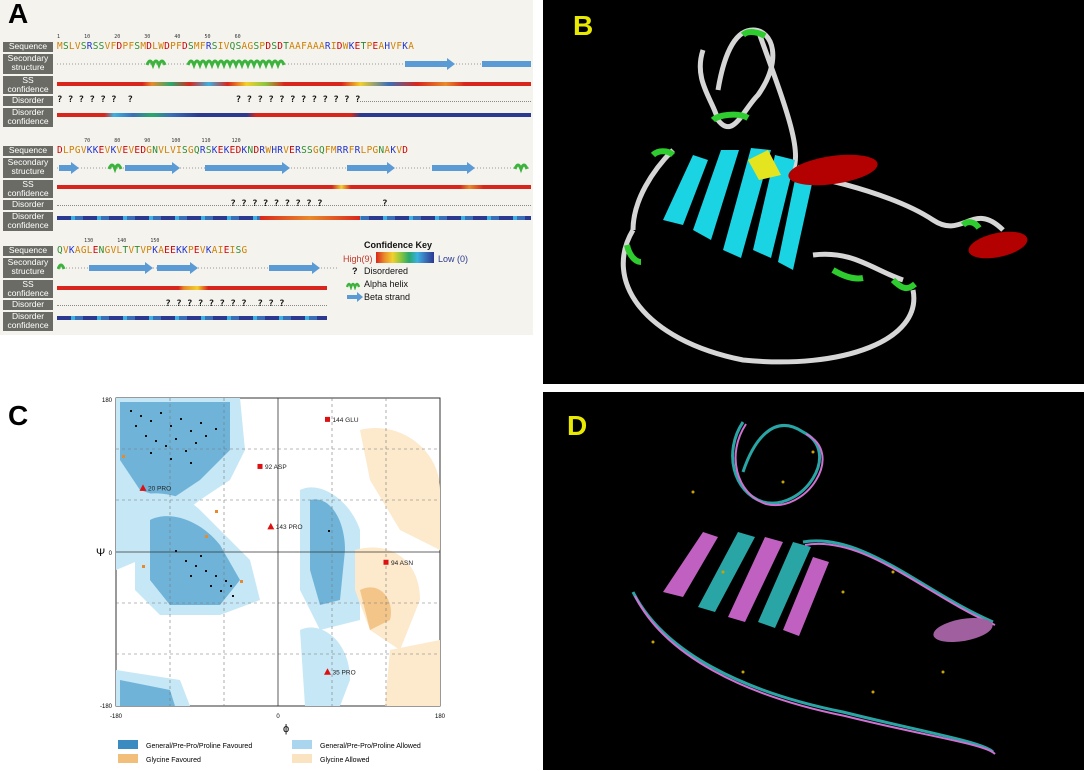 The width and height of the screenshot is (1084, 771). Describe the element at coordinates (398, 245) in the screenshot. I see `confidence-key-title: Confidence Key` at that location.